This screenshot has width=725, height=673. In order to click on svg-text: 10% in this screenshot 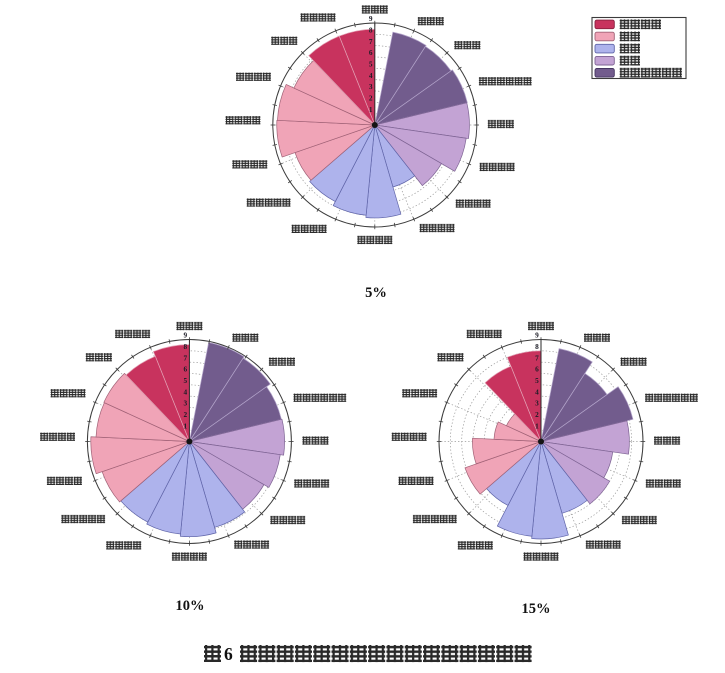, I will do `click(190, 606)`.